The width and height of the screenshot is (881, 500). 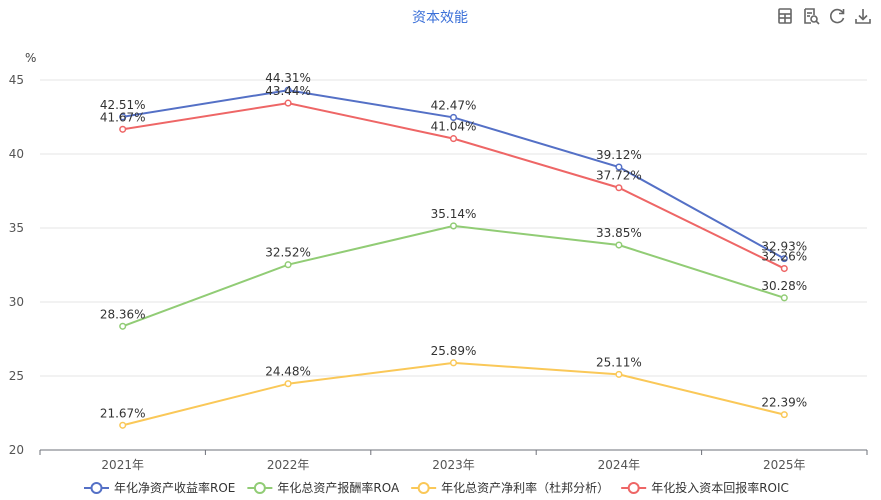 What do you see at coordinates (454, 214) in the screenshot?
I see `data-label: 35.14%` at bounding box center [454, 214].